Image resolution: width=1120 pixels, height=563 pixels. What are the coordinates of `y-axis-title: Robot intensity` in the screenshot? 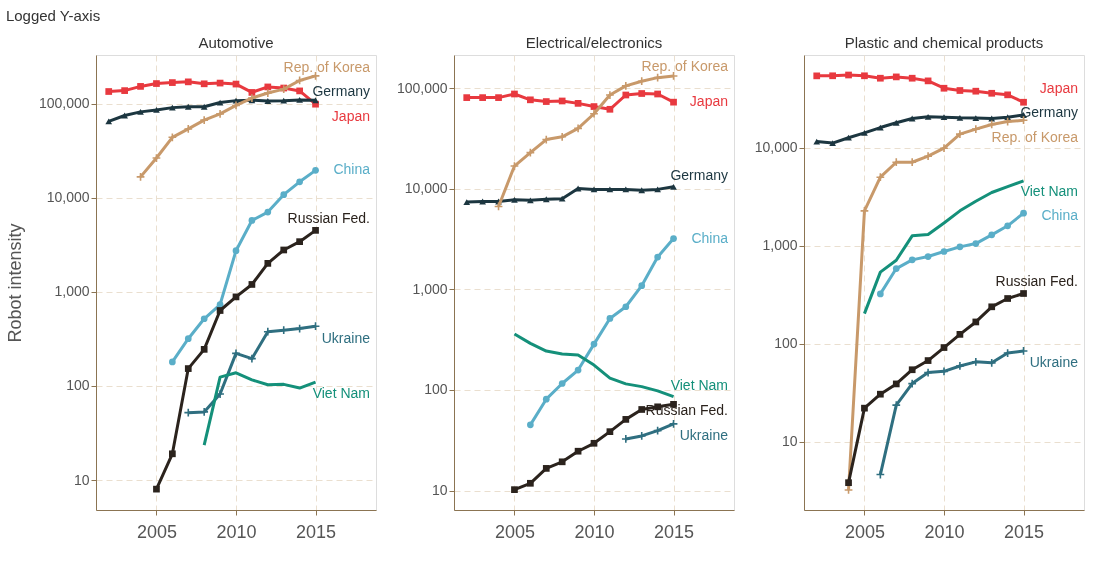 It's located at (14, 283).